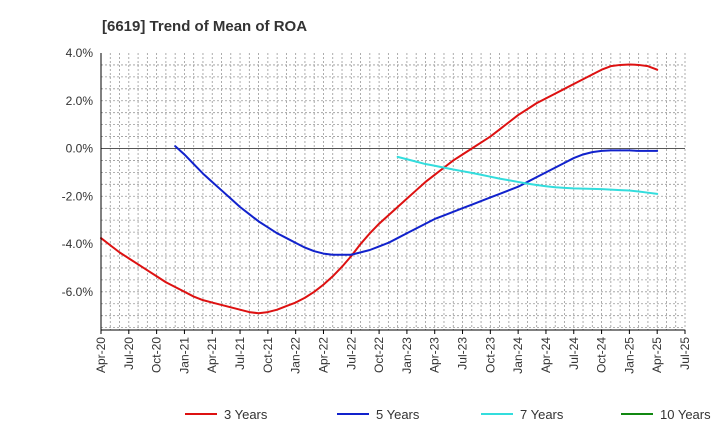  Describe the element at coordinates (448, 414) in the screenshot. I see `legend: 3 Years 5 Years 7 Years 10 Years` at that location.